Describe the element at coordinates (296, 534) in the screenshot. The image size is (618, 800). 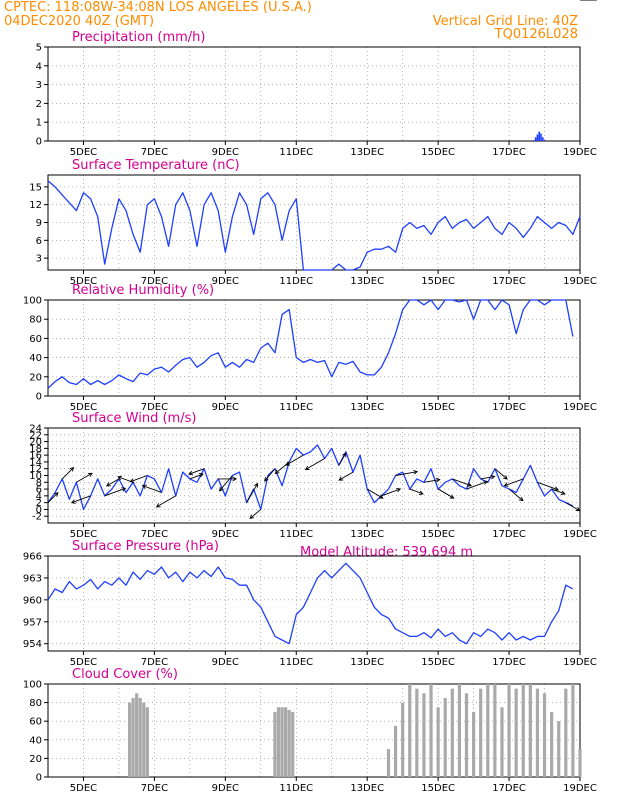
I see `panel-4-xtick-label: 11DEC` at that location.